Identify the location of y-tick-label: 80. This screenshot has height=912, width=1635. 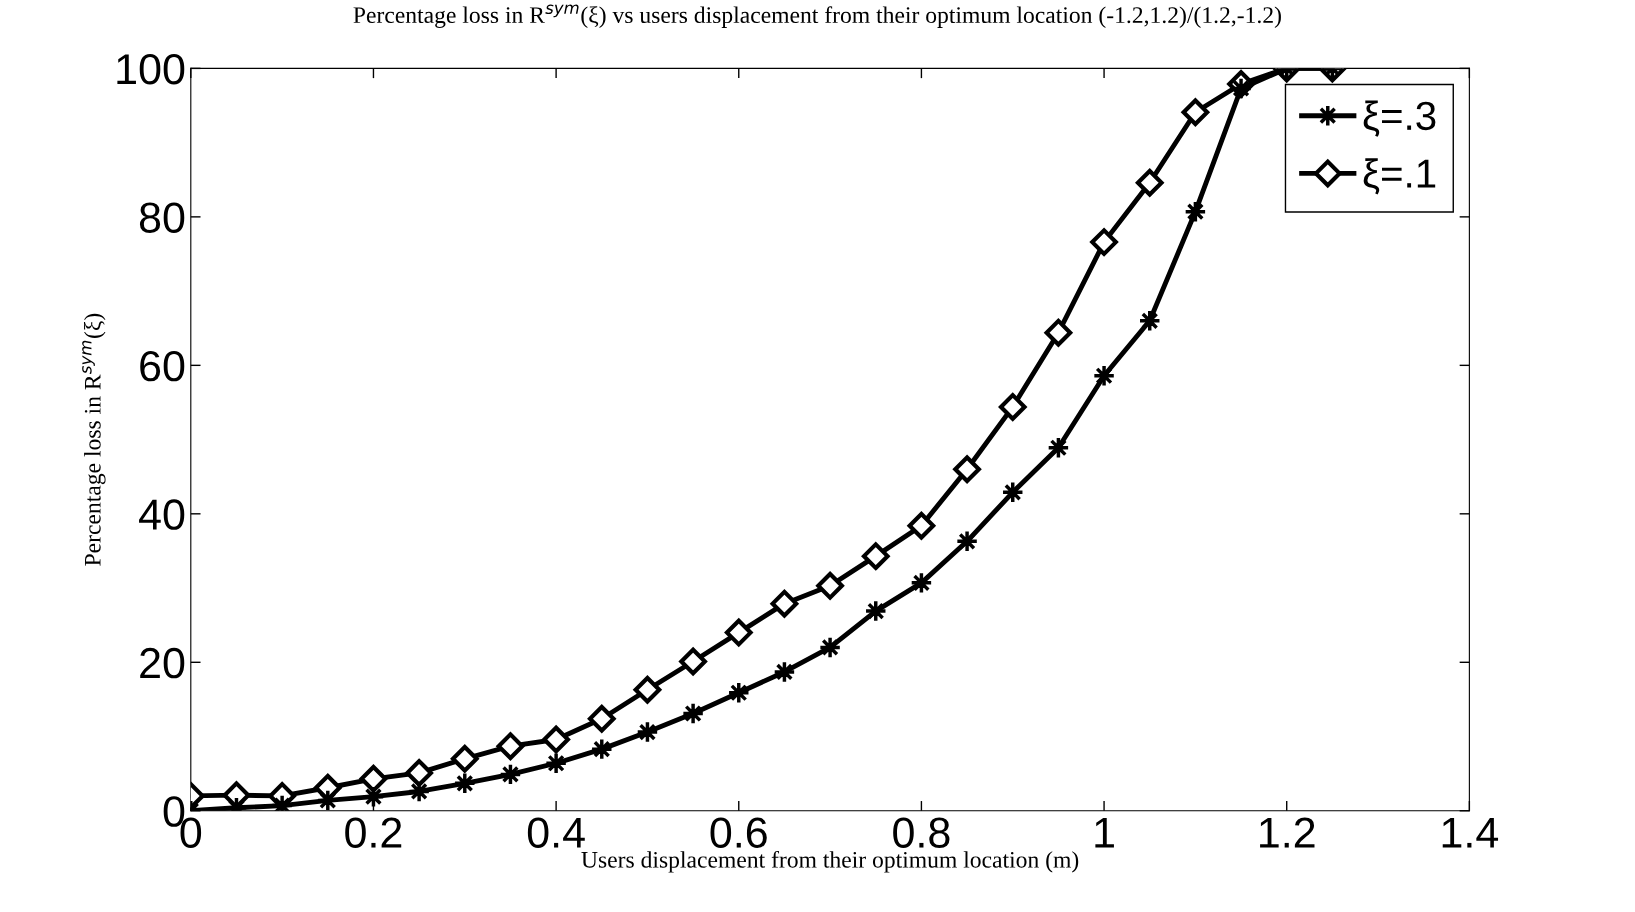
(162, 217).